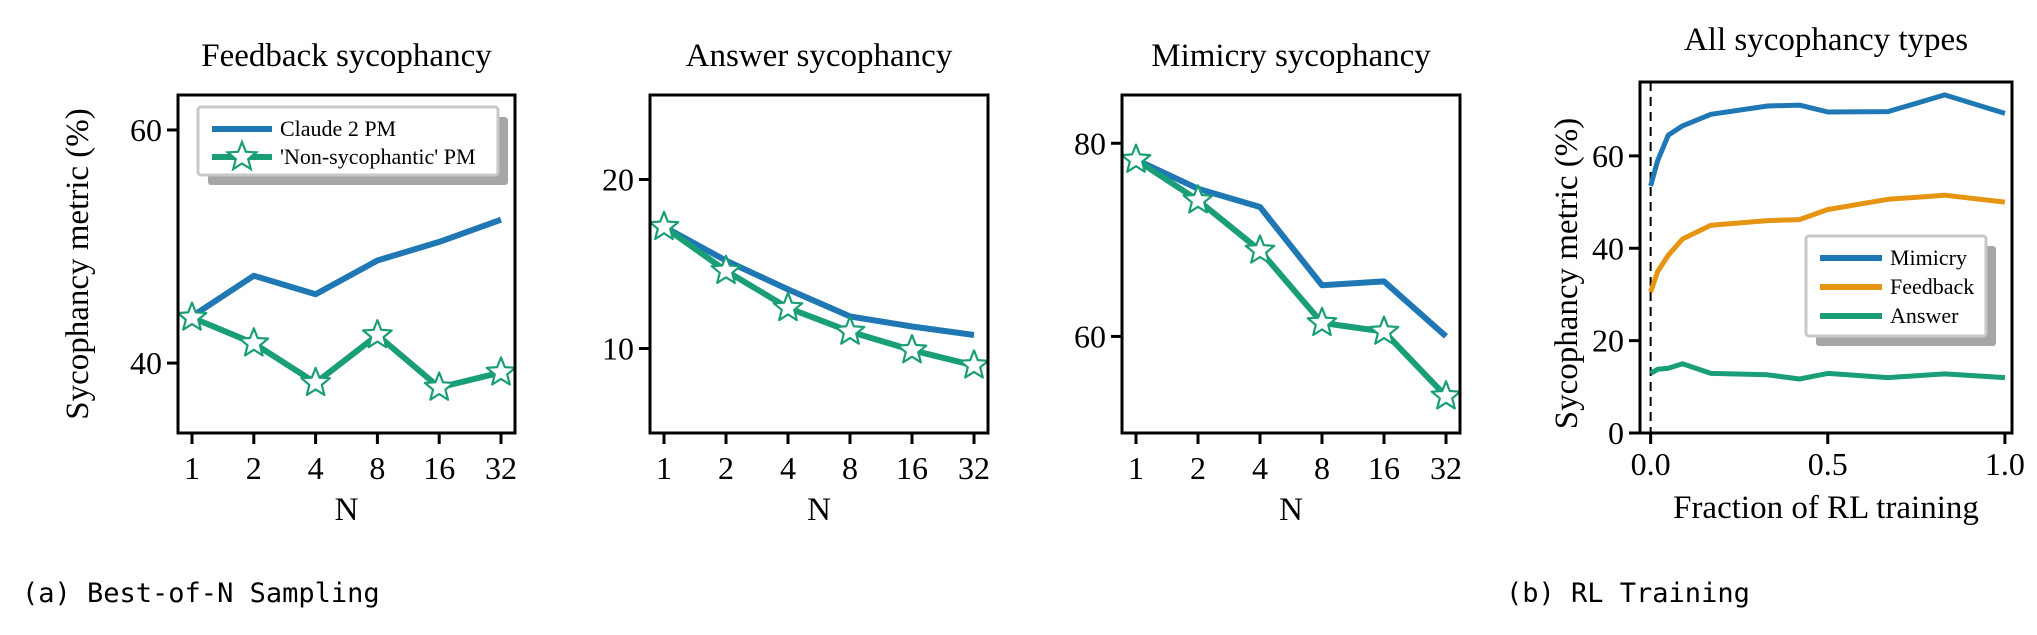 The height and width of the screenshot is (635, 2037). I want to click on legend-label: Answer, so click(1924, 315).